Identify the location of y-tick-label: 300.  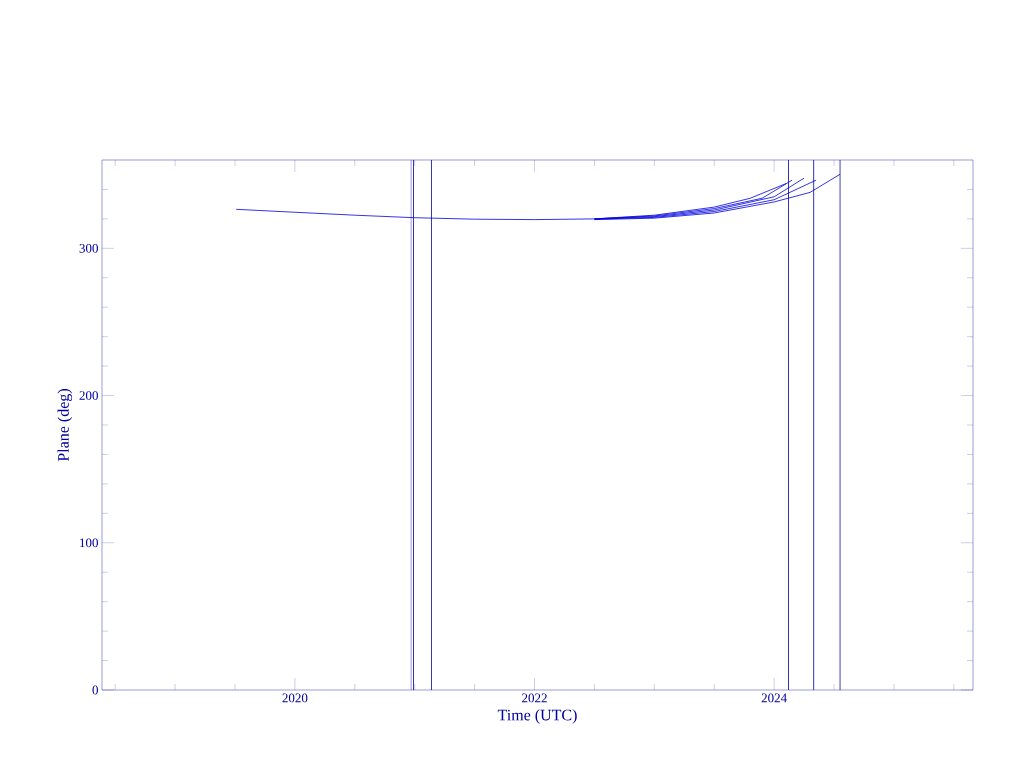
(88, 248).